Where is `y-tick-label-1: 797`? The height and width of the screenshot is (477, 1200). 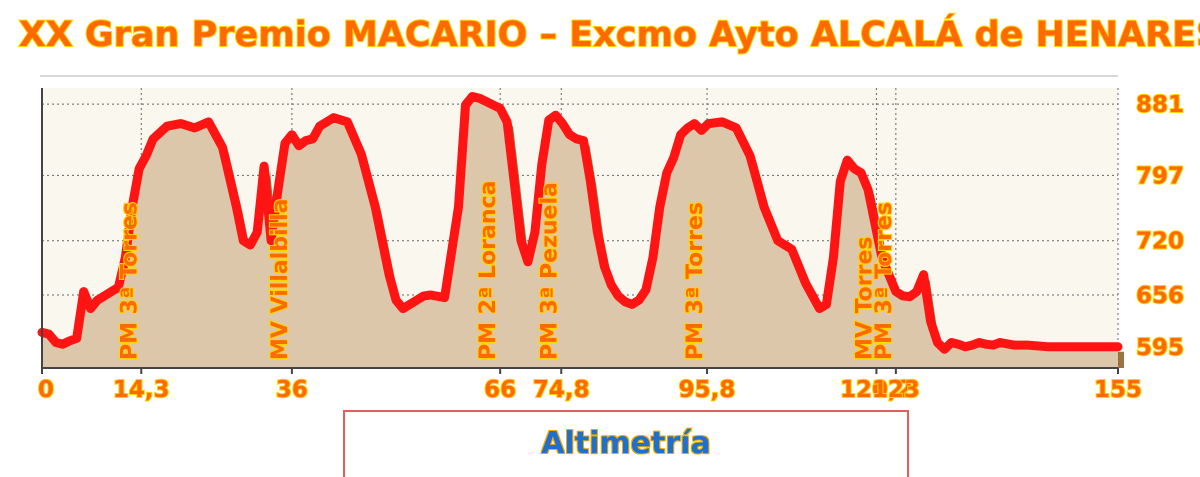
y-tick-label-1: 797 is located at coordinates (1160, 176).